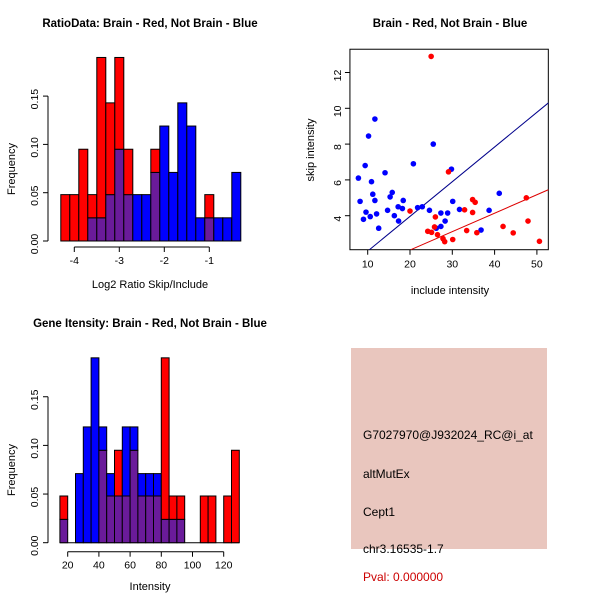  Describe the element at coordinates (452, 265) in the screenshot. I see `x-tick-label: 30` at that location.